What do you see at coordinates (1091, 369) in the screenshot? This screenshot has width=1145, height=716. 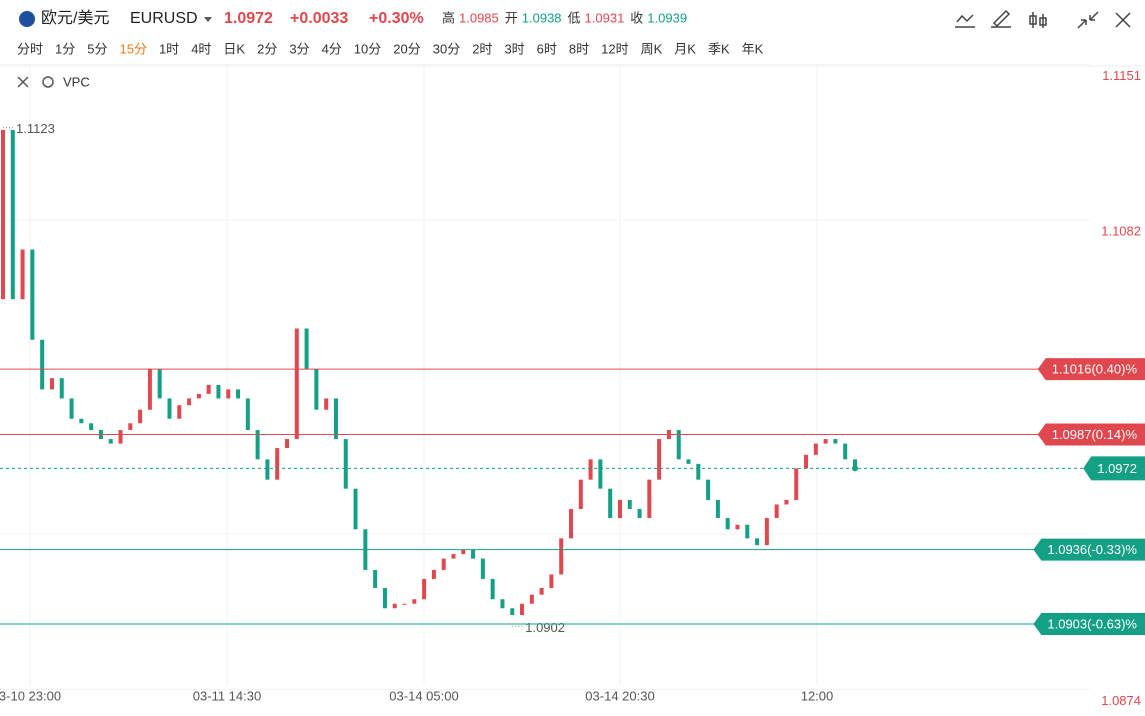 I see `price-tag: 1.1016(0.40)%` at bounding box center [1091, 369].